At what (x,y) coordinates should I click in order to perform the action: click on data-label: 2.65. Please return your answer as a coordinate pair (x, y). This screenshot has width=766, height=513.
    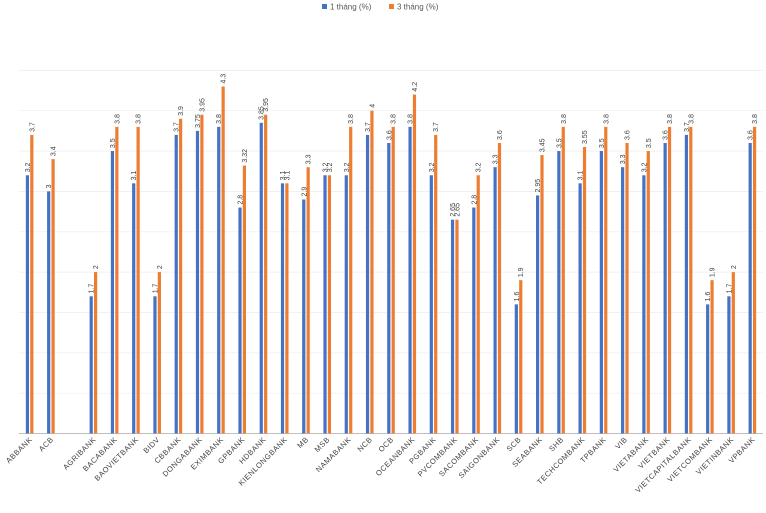
    Looking at the image, I should click on (457, 210).